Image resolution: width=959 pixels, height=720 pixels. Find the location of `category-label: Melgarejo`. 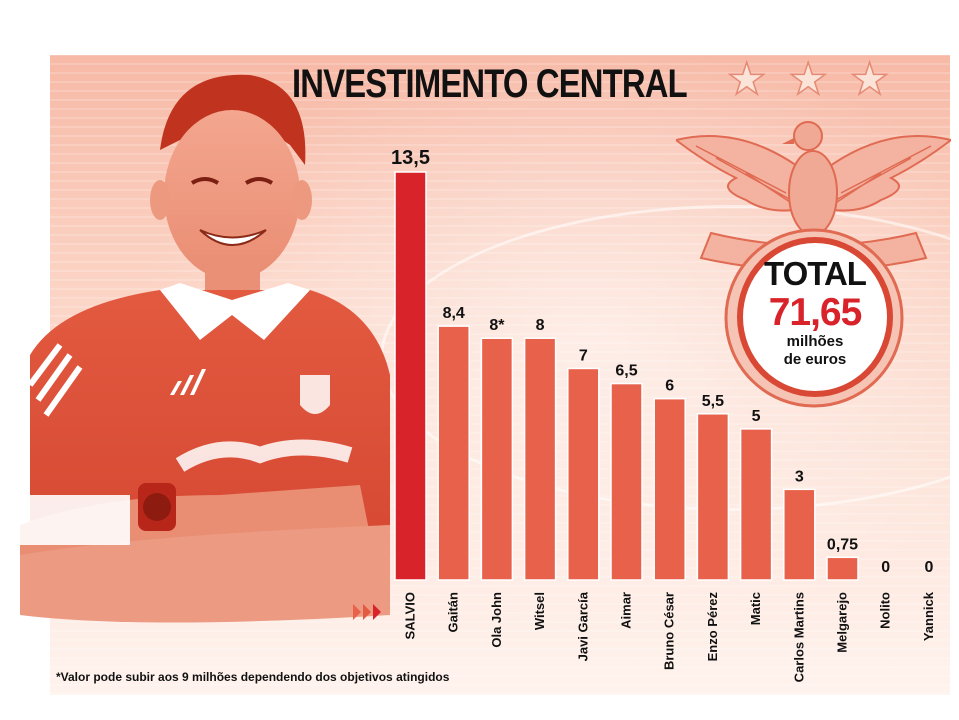

category-label: Melgarejo is located at coordinates (842, 622).